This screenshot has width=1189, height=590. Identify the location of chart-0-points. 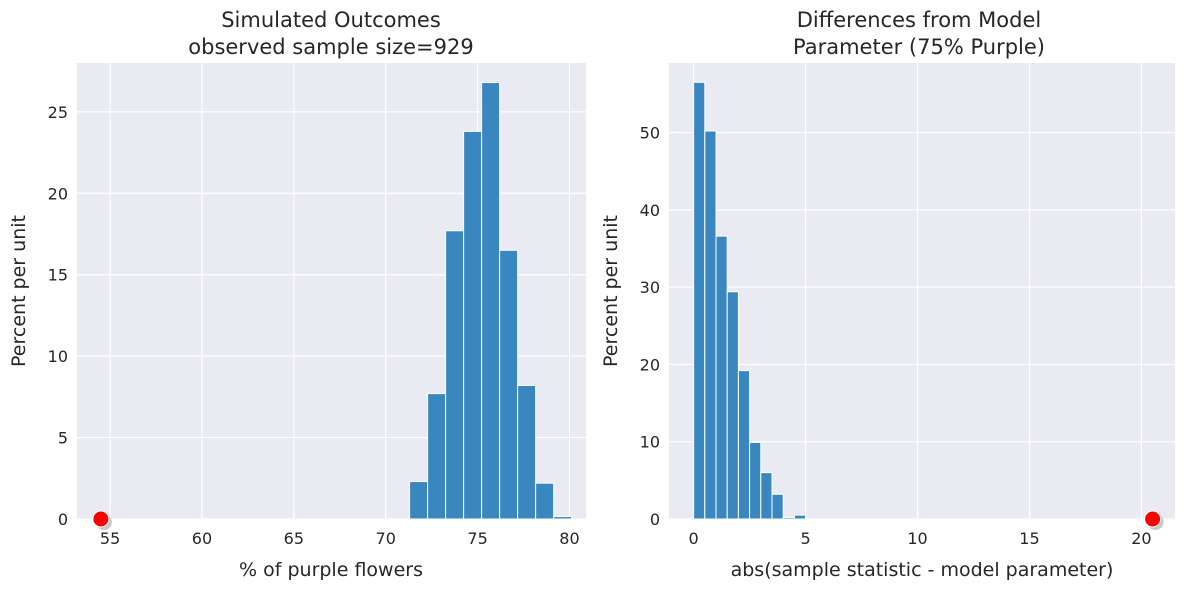
(102, 520).